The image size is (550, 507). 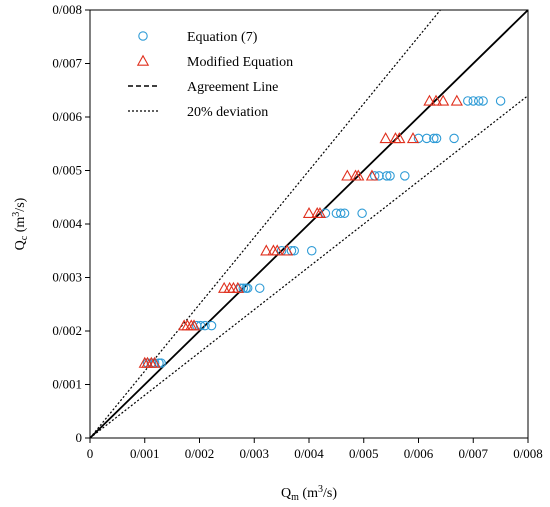 I want to click on x-axis-title-sup: 3, so click(x=320, y=489).